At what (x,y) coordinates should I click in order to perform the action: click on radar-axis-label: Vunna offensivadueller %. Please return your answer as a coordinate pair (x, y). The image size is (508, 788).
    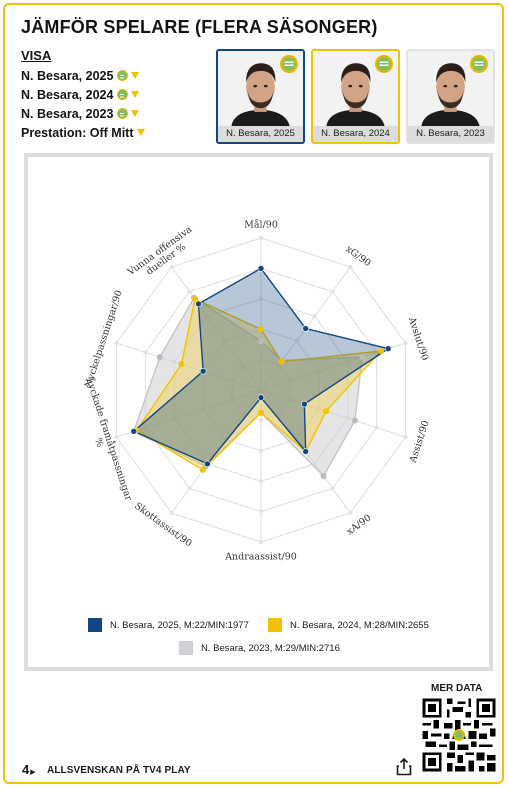
    Looking at the image, I should click on (163, 255).